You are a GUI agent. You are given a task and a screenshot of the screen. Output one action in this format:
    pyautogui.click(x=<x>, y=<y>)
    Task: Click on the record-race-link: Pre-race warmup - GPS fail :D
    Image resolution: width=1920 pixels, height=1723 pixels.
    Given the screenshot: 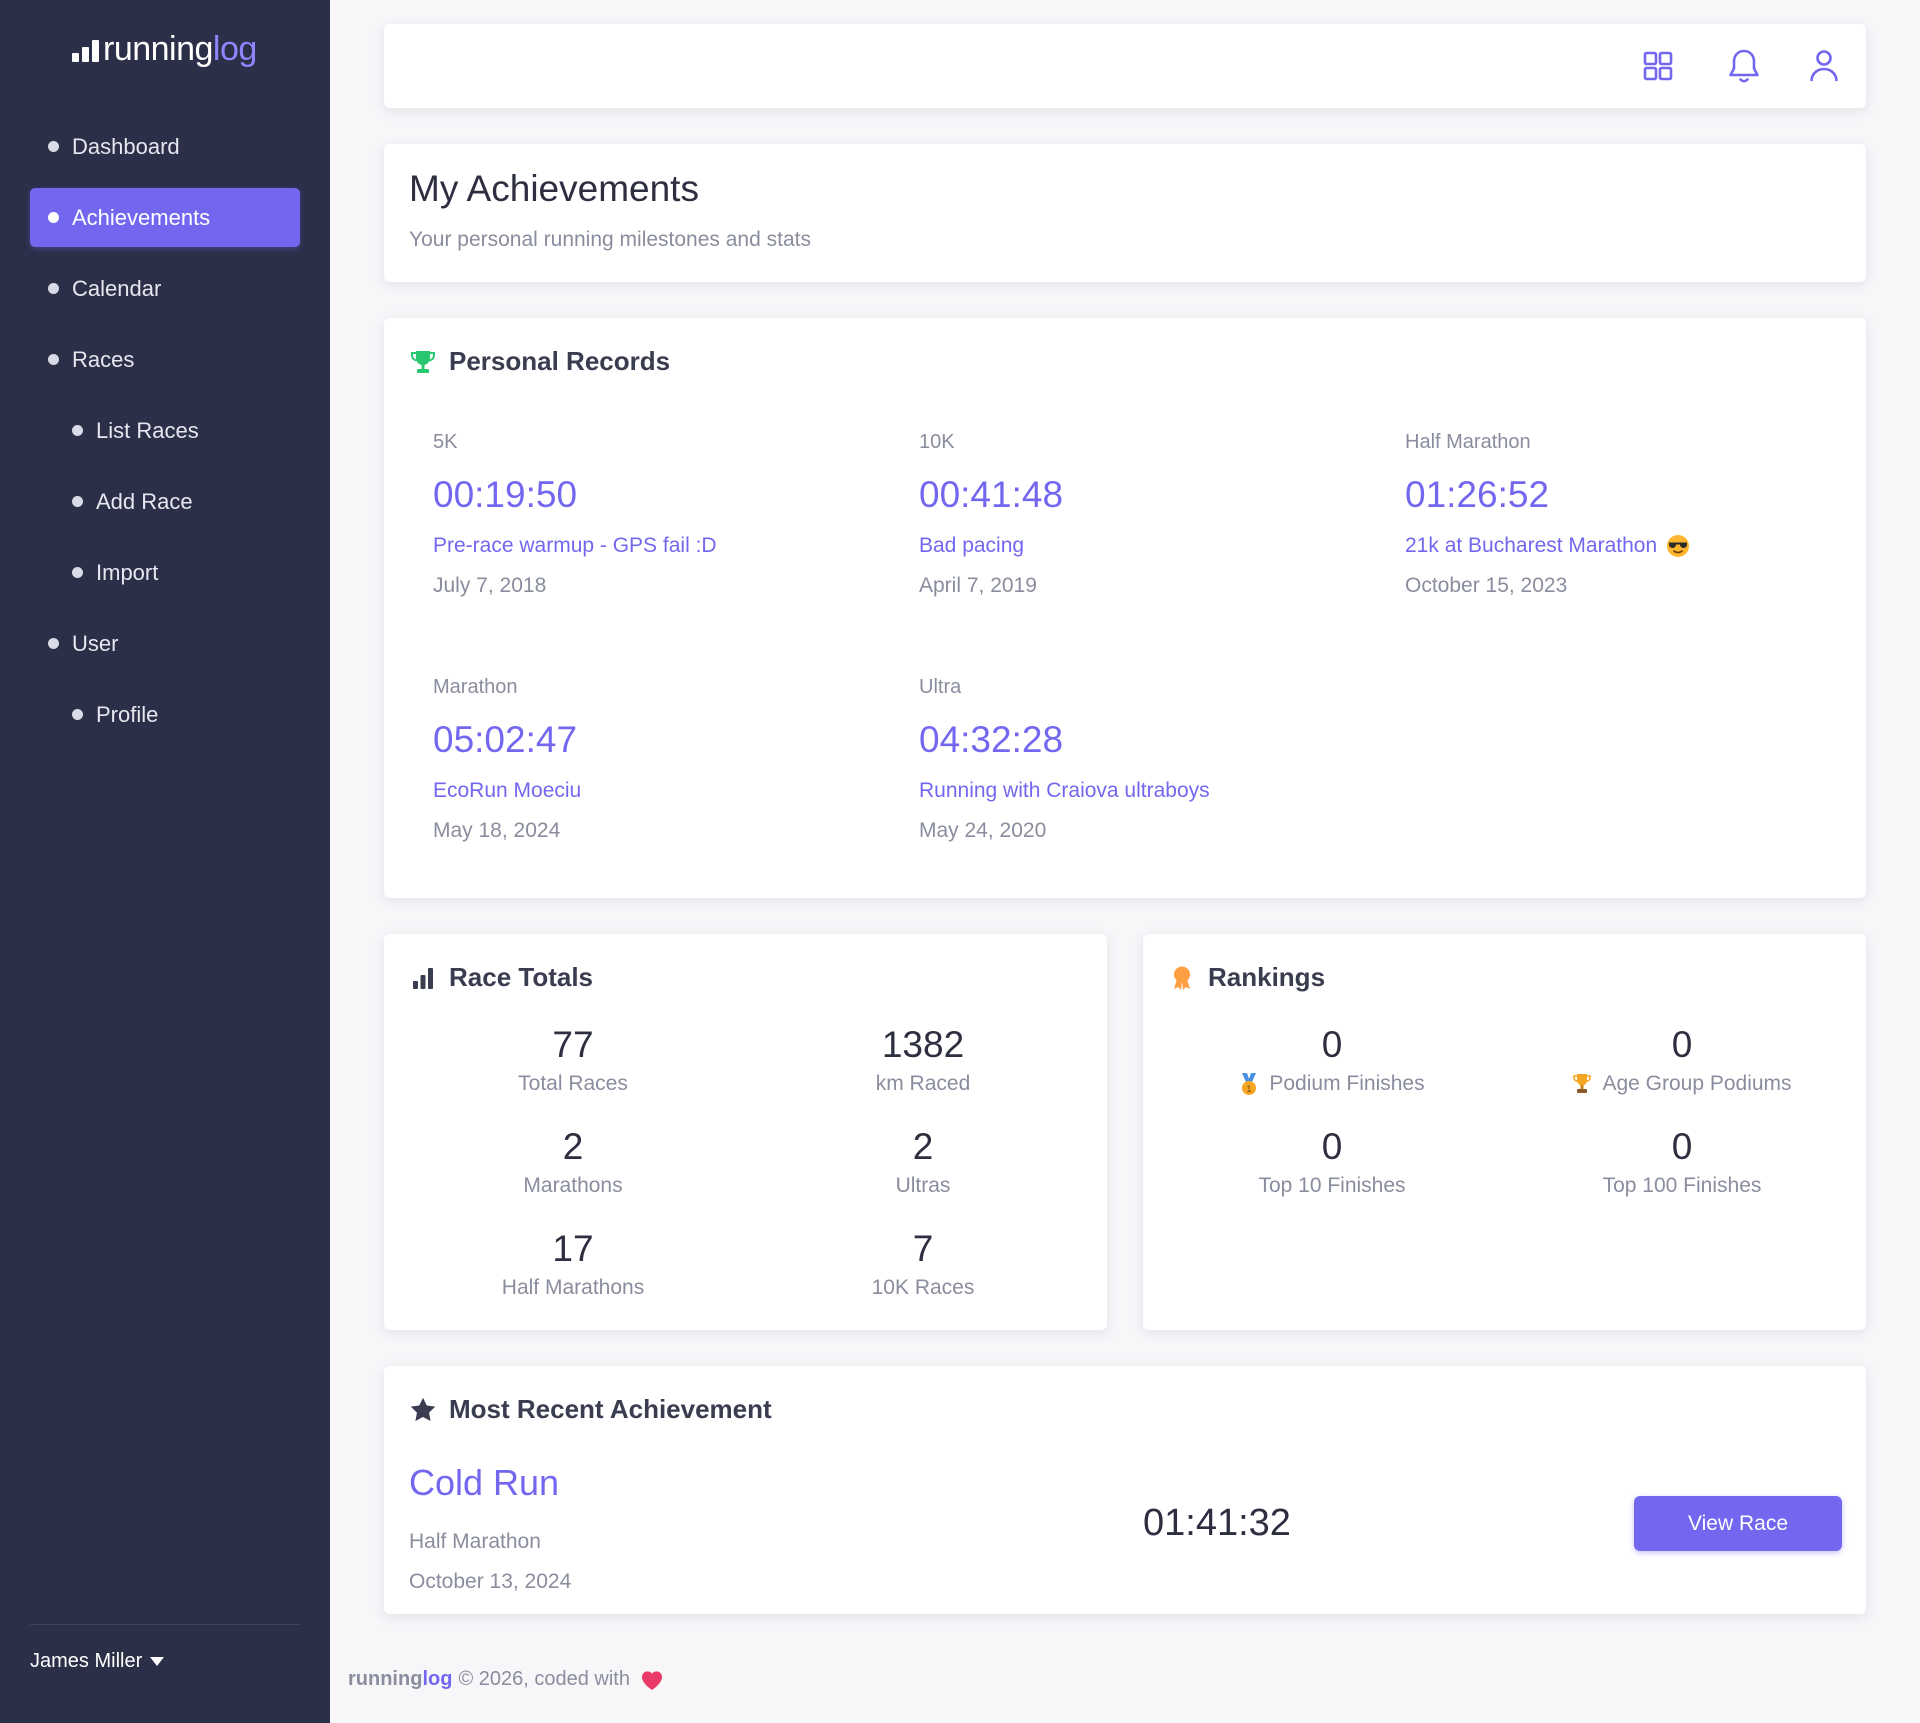 What is the action you would take?
    pyautogui.click(x=673, y=546)
    